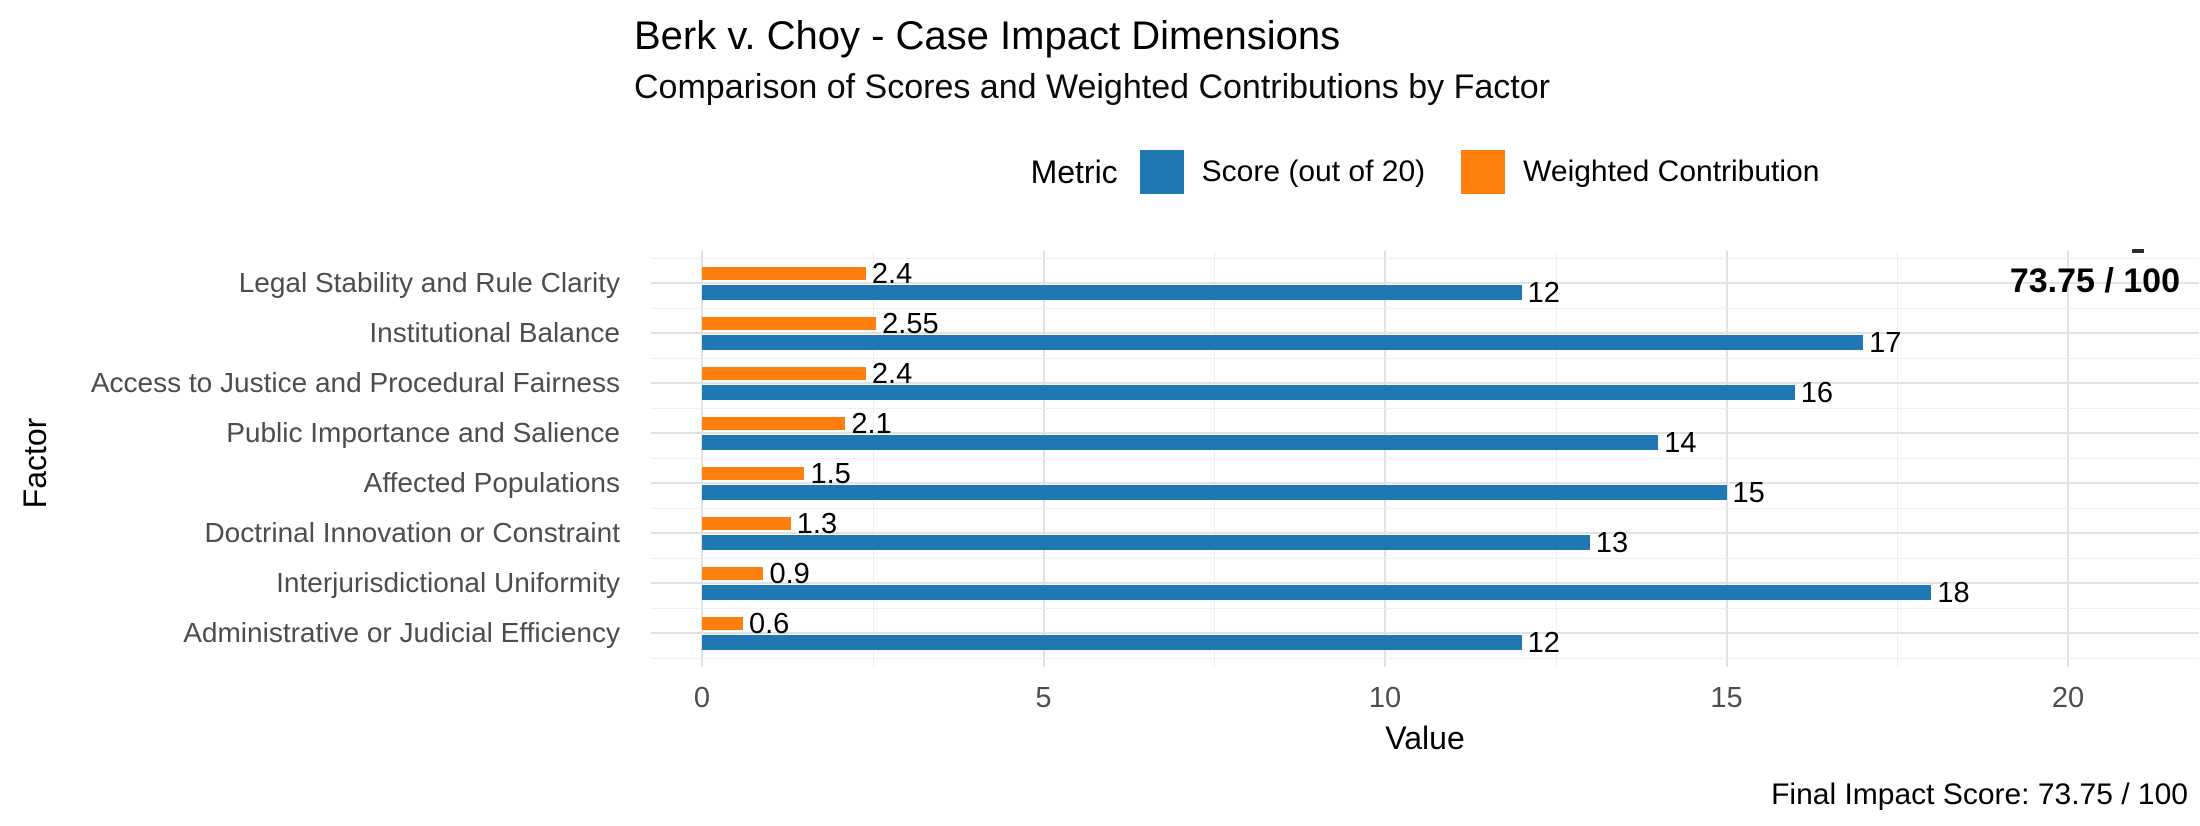 The height and width of the screenshot is (826, 2200). Describe the element at coordinates (817, 523) in the screenshot. I see `bar-value-label-weighted: 1.3` at that location.